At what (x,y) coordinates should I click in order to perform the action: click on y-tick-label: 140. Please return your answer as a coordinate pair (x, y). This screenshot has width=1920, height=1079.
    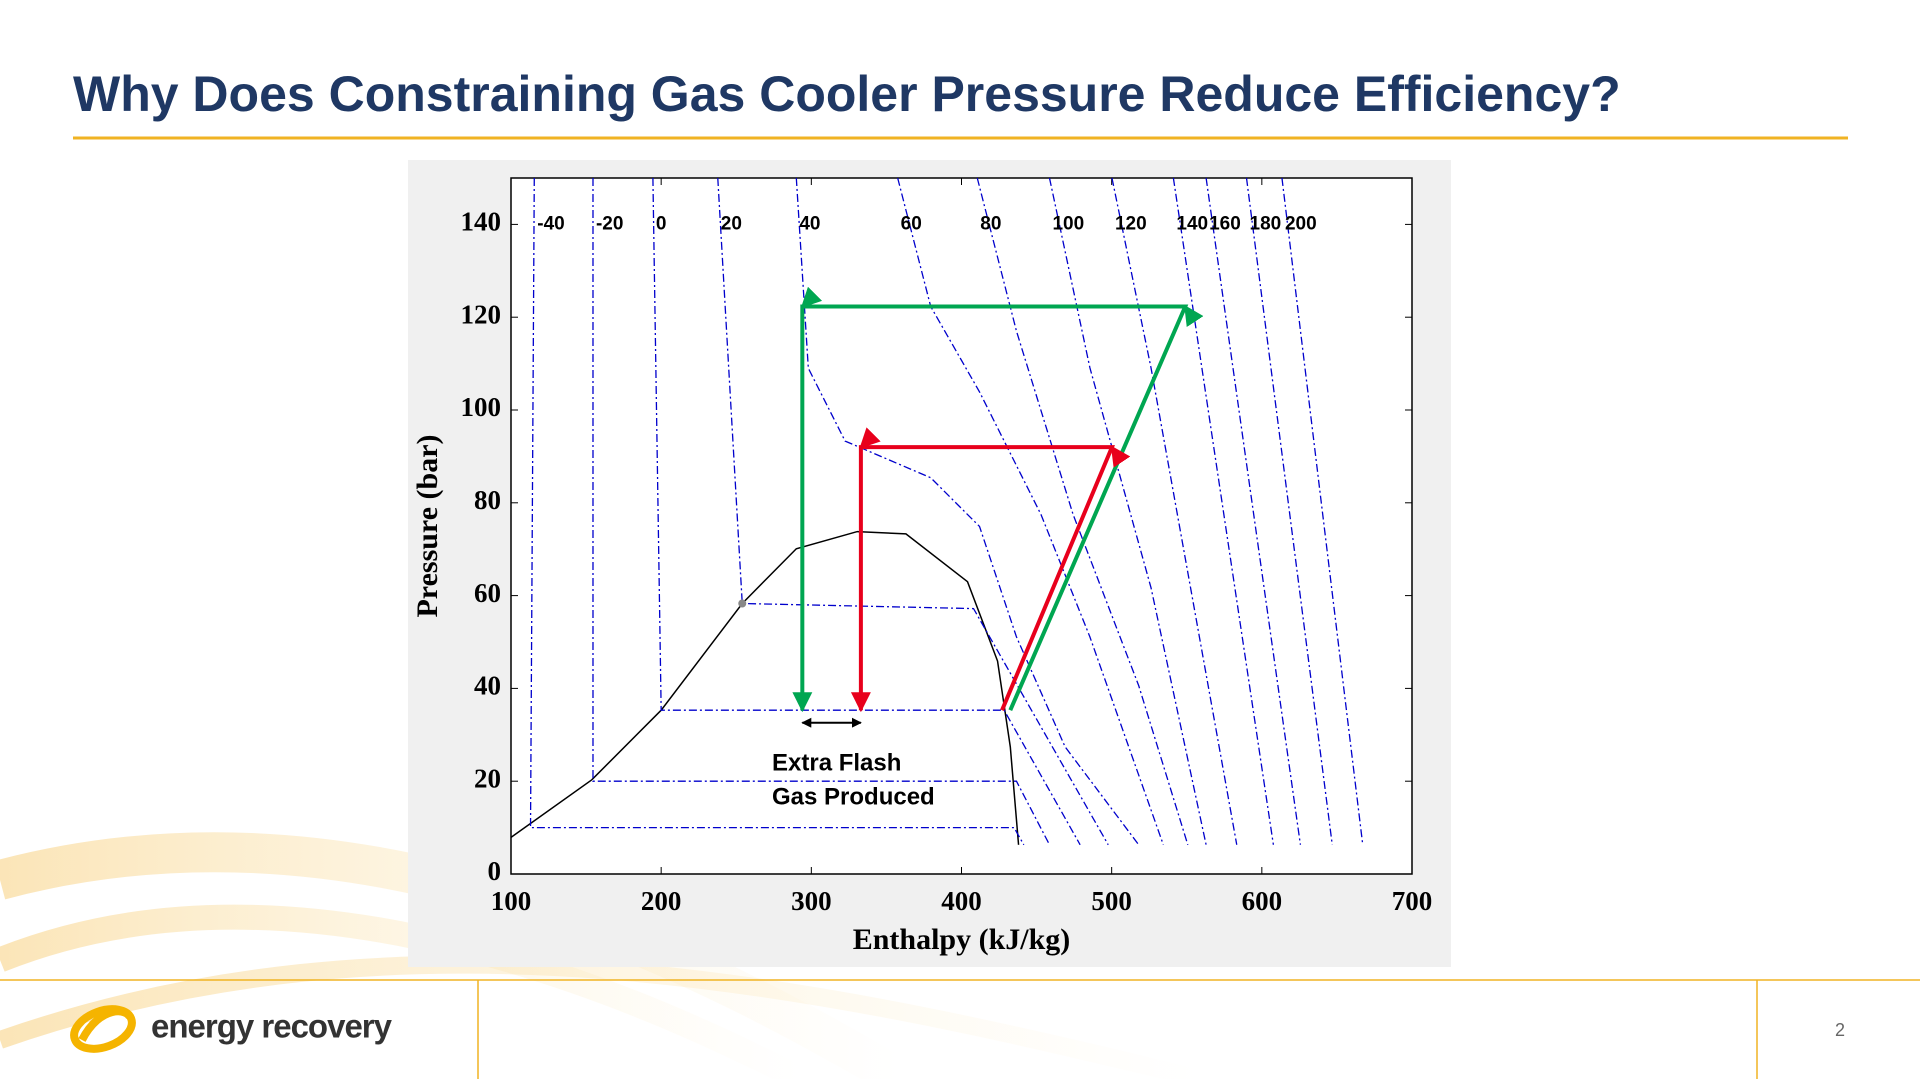
    Looking at the image, I should click on (481, 222).